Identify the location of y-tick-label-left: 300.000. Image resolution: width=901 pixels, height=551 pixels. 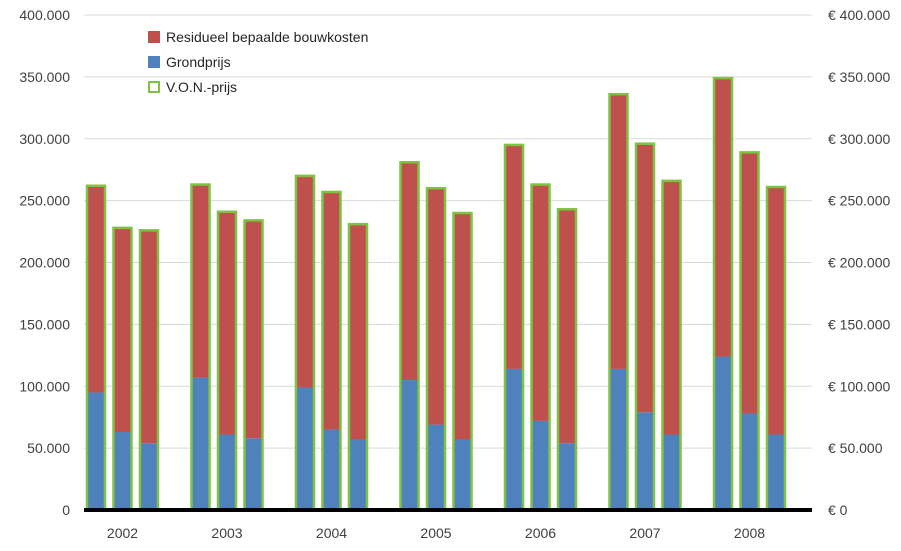
(44, 139).